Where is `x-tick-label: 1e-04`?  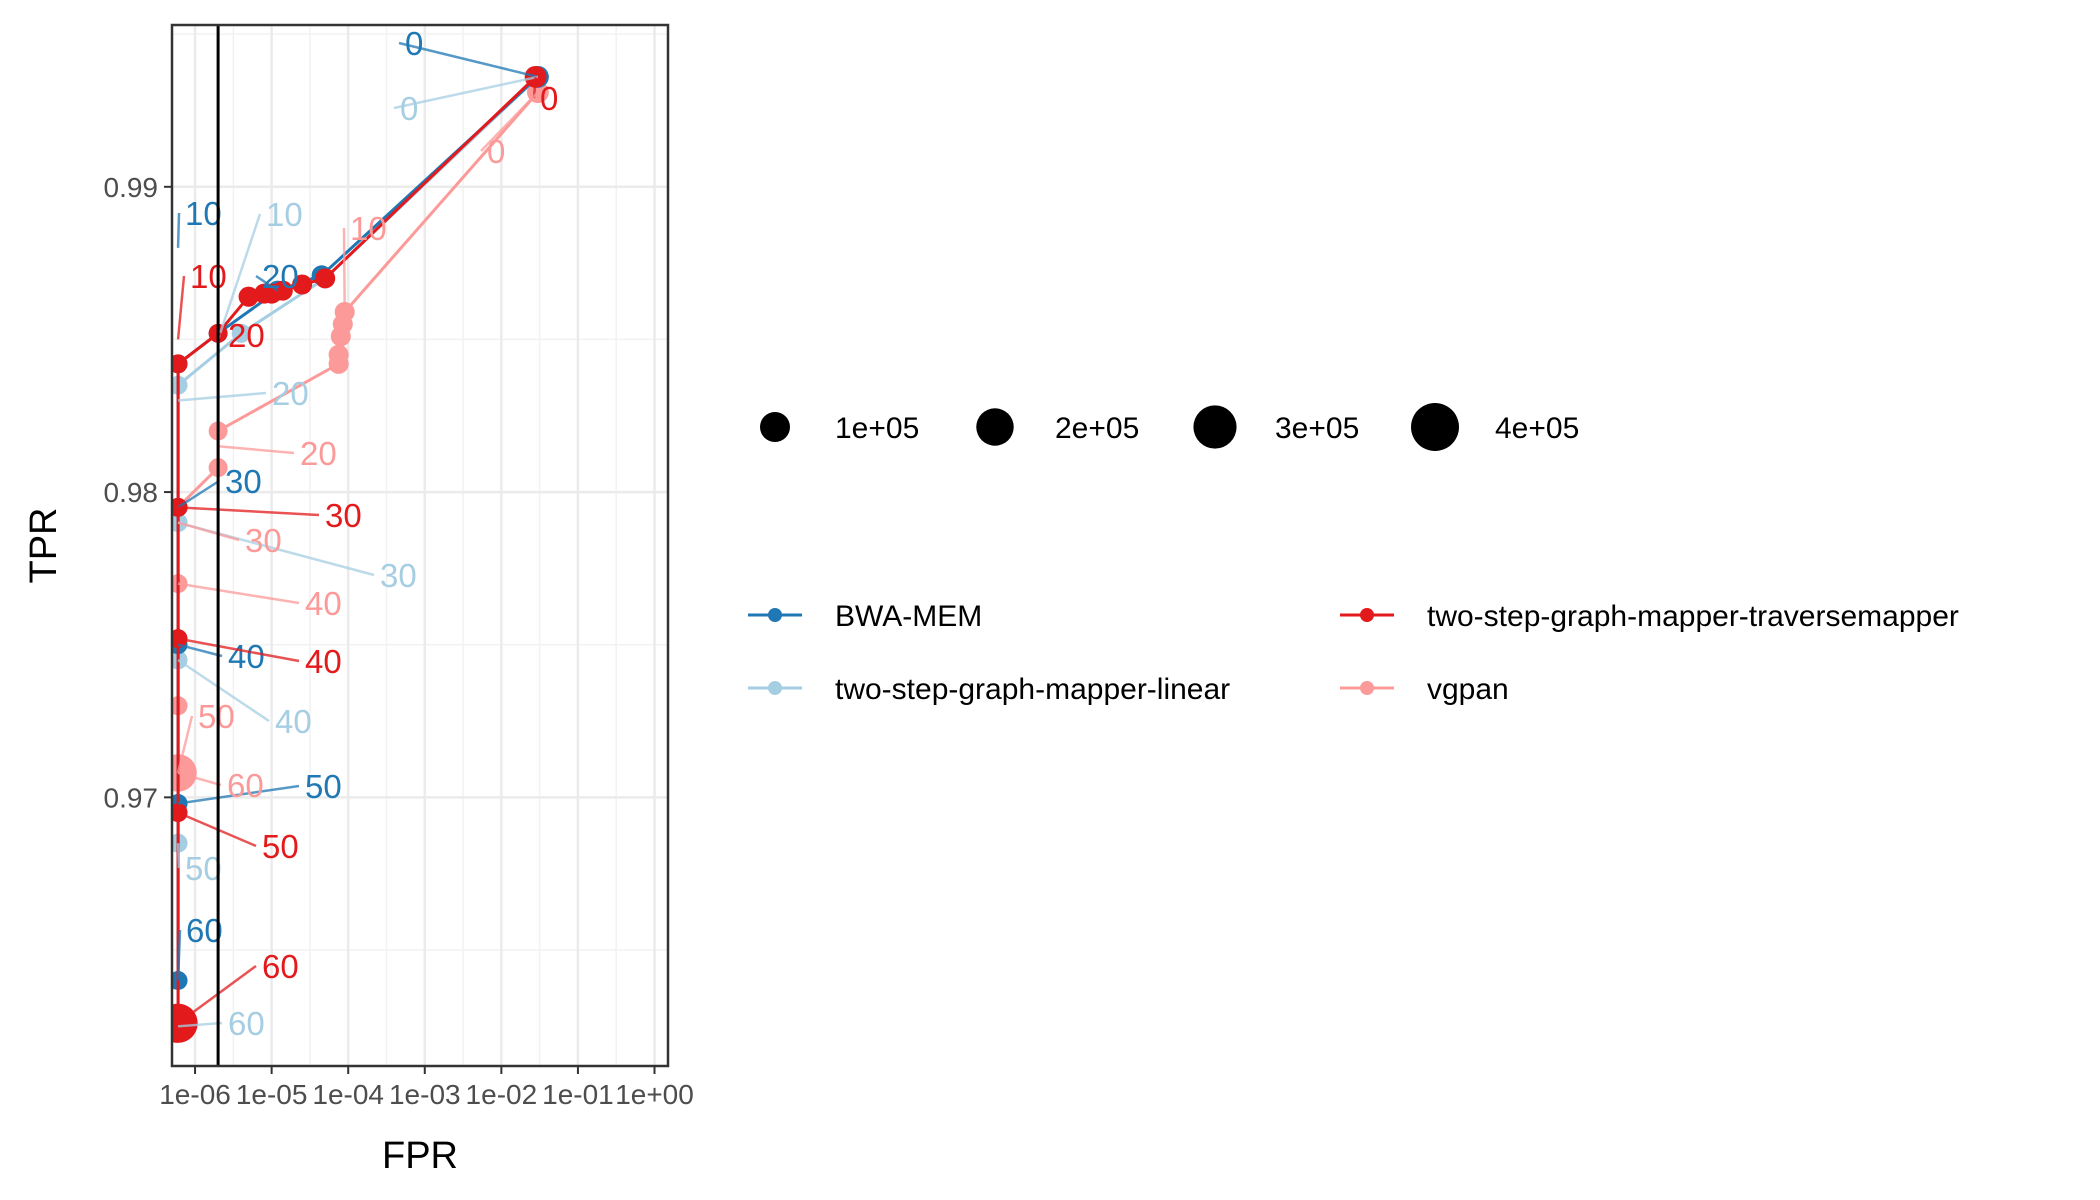
x-tick-label: 1e-04 is located at coordinates (348, 1094).